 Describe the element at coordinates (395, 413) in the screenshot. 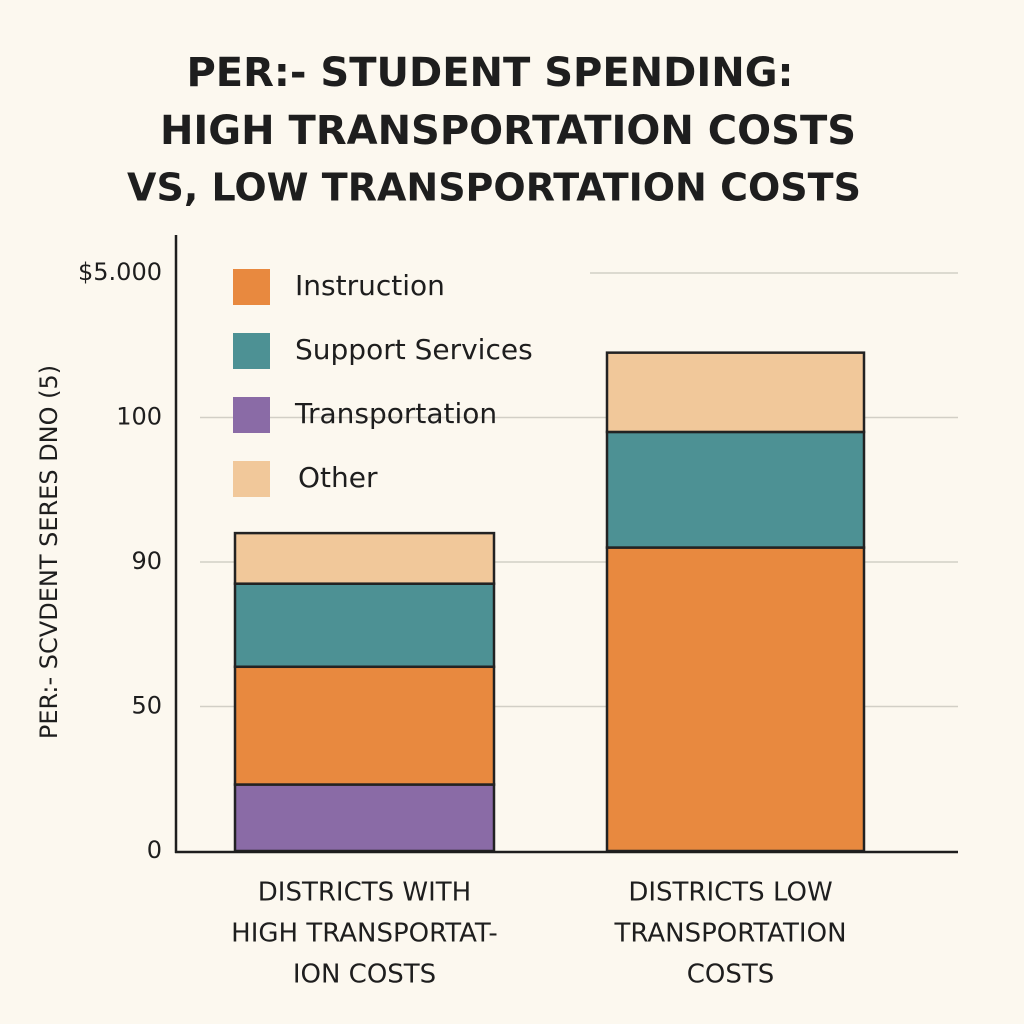

I see `legend-label: Transportation` at that location.